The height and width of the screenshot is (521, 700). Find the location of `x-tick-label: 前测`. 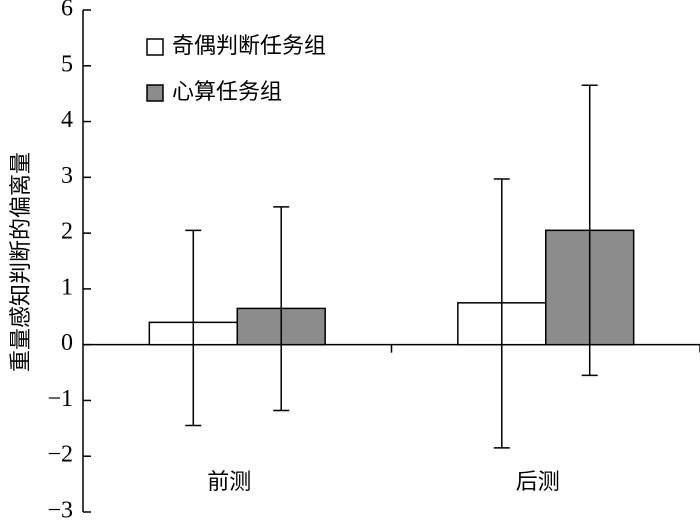

x-tick-label: 前测 is located at coordinates (229, 482).